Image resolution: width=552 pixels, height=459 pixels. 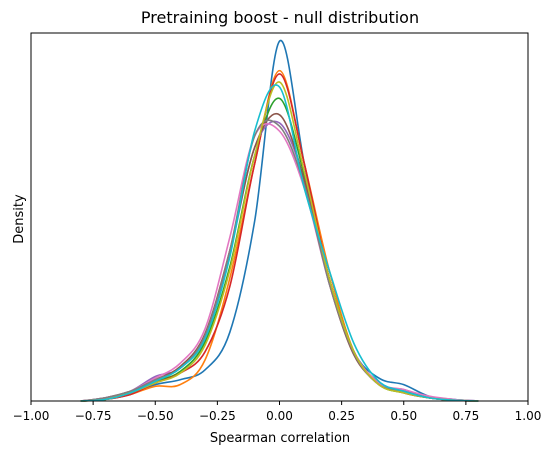 I want to click on y-axis-label: Density, so click(x=19, y=219).